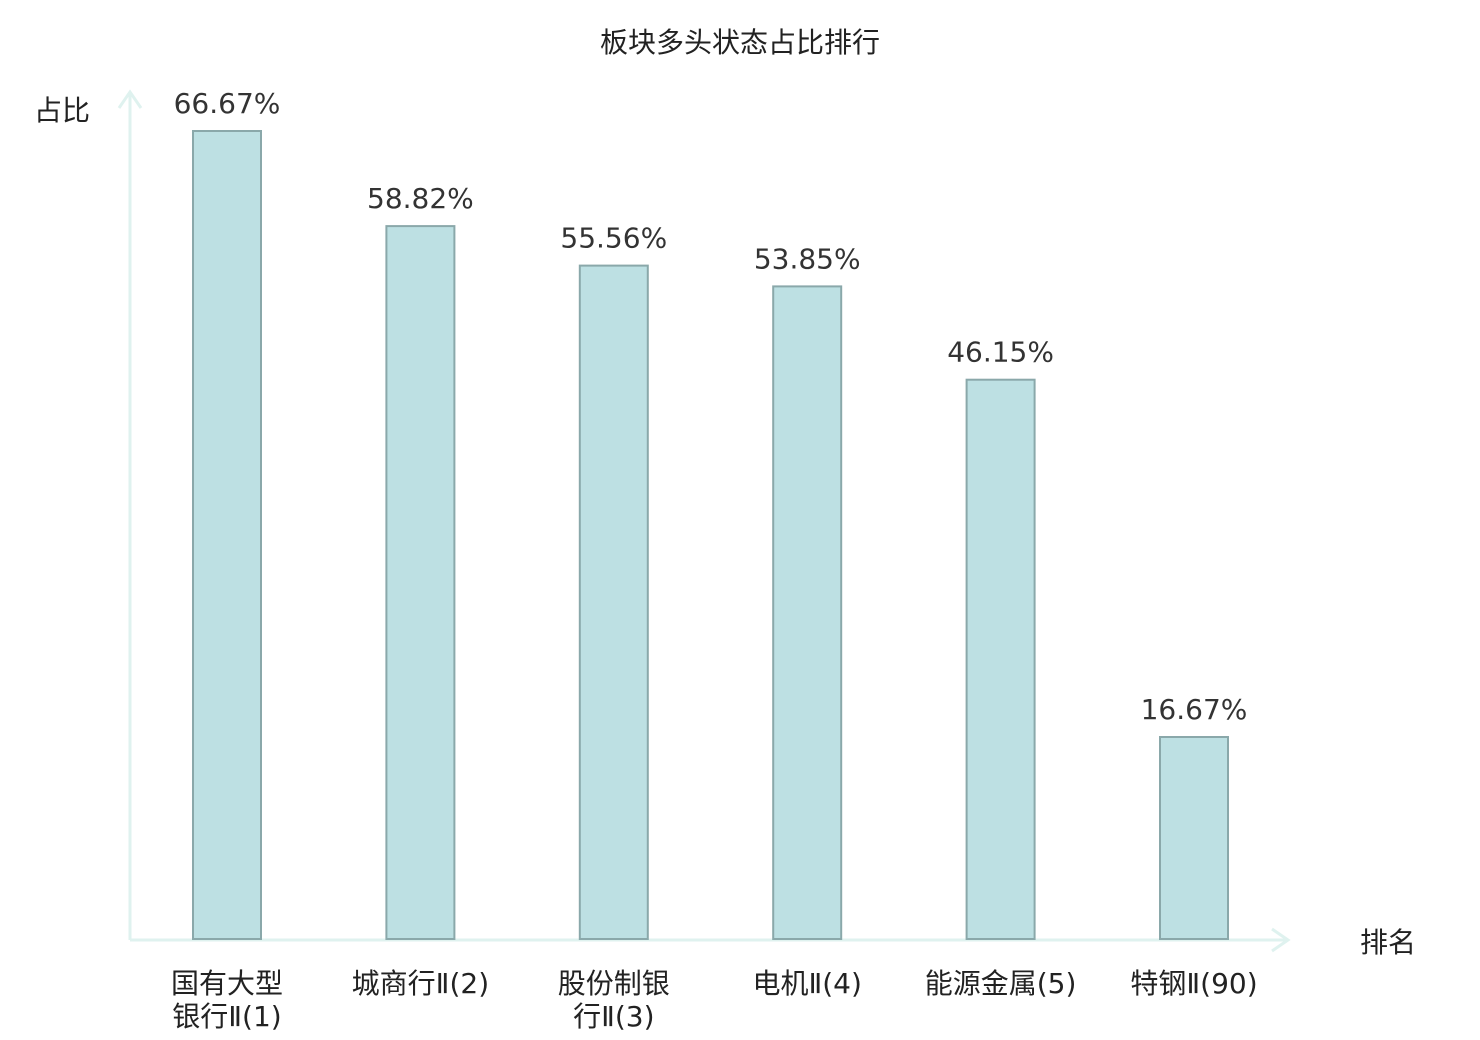  Describe the element at coordinates (1001, 983) in the screenshot. I see `category-label: 能源金属(5)` at that location.